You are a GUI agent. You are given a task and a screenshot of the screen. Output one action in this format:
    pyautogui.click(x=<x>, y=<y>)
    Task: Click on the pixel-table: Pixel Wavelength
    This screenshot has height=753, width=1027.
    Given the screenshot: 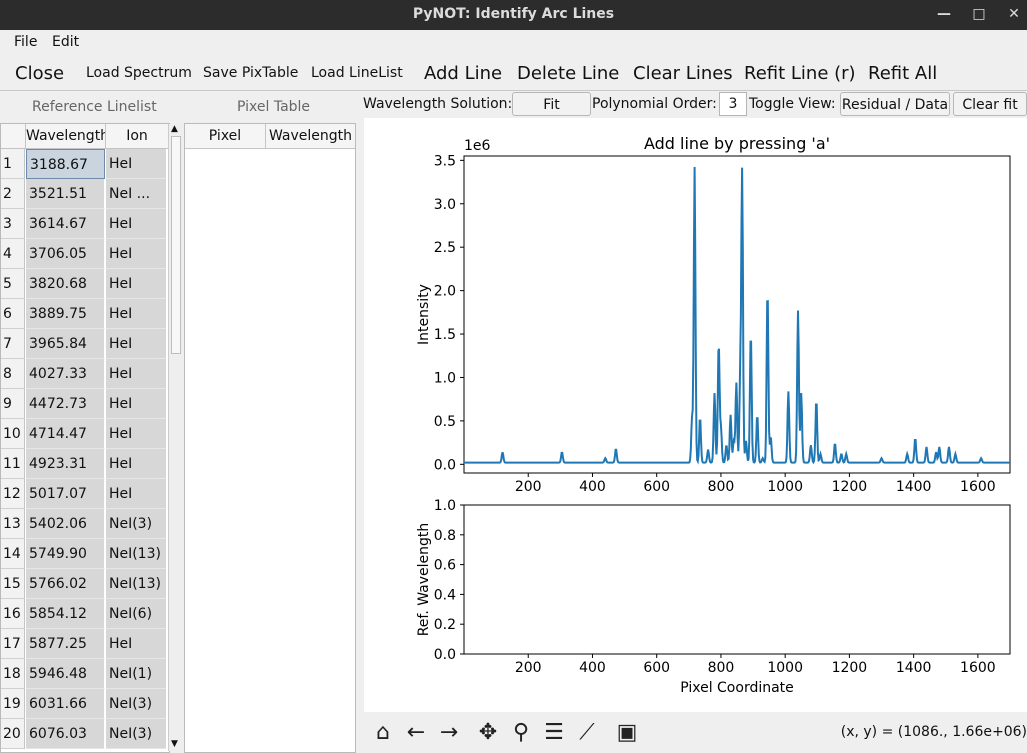 What is the action you would take?
    pyautogui.click(x=270, y=438)
    